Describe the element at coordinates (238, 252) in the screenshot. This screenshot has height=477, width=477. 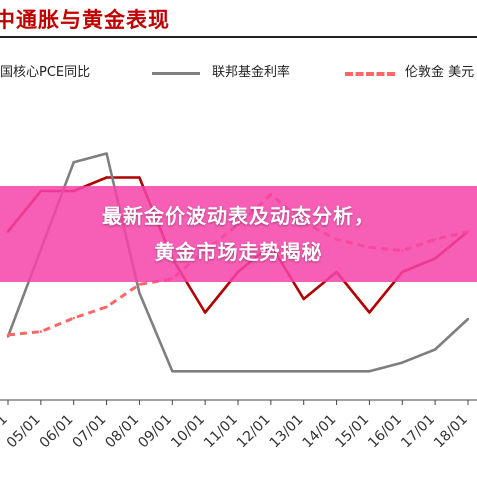
I see `headline-line-2: 黄金市场走势揭秘` at that location.